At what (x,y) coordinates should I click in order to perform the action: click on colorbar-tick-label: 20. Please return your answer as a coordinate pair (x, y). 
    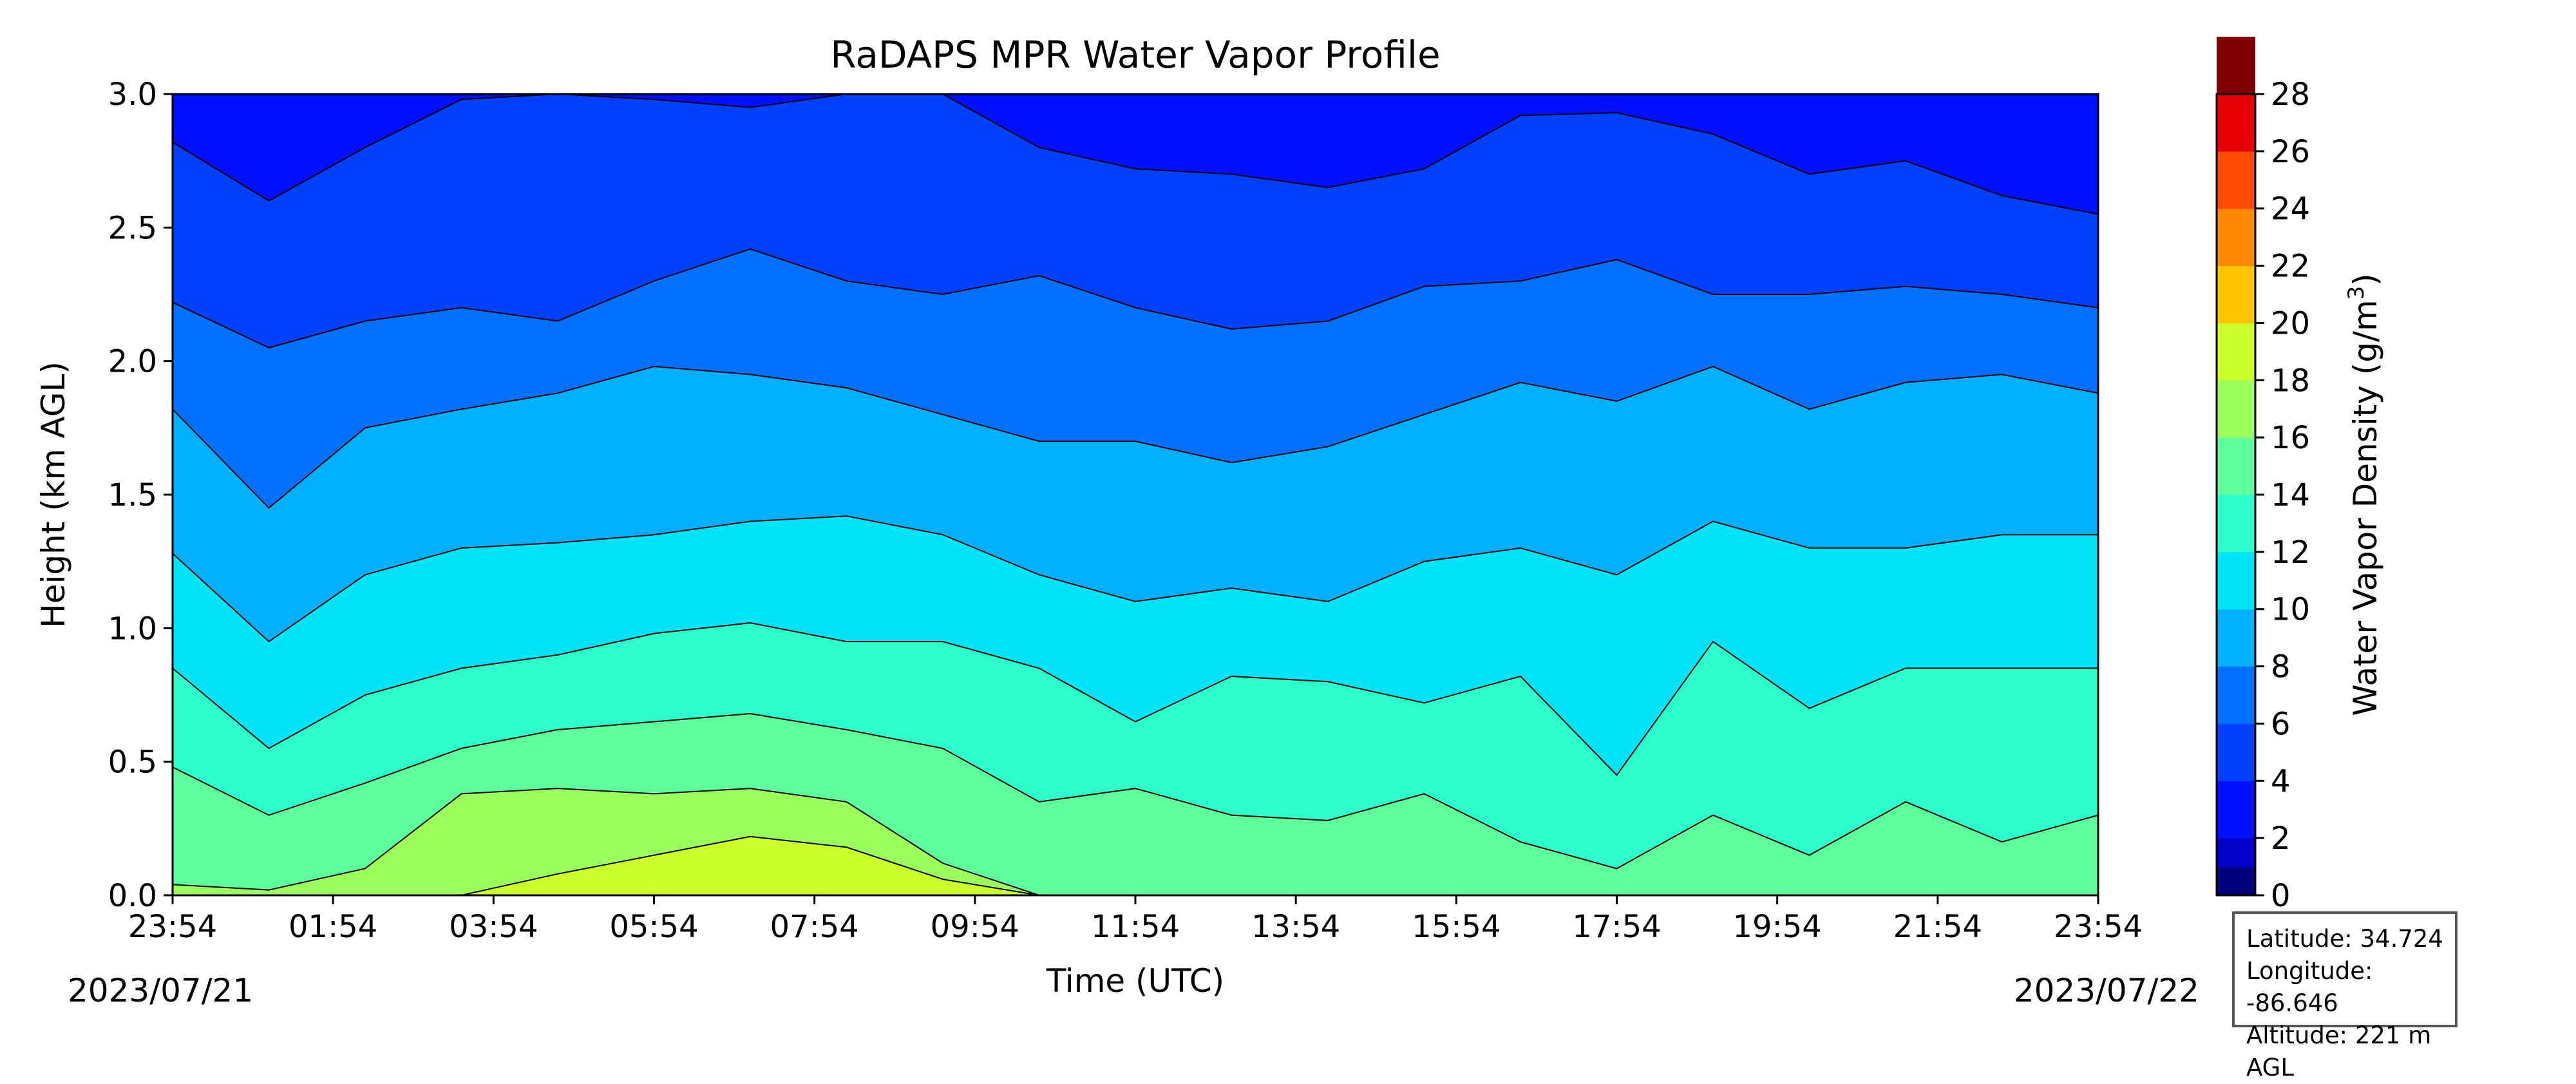
    Looking at the image, I should click on (2291, 323).